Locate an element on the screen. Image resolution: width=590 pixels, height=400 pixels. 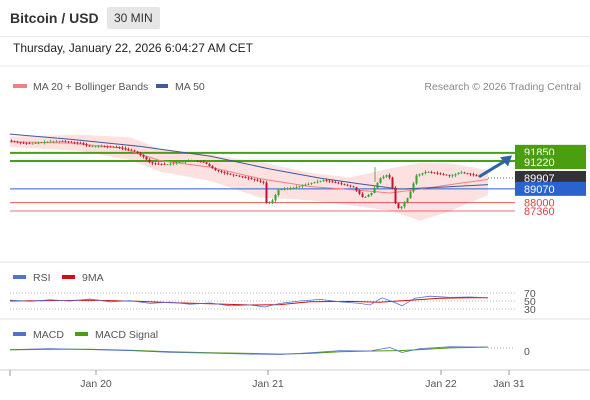
macd-signal-line is located at coordinates (249, 350).